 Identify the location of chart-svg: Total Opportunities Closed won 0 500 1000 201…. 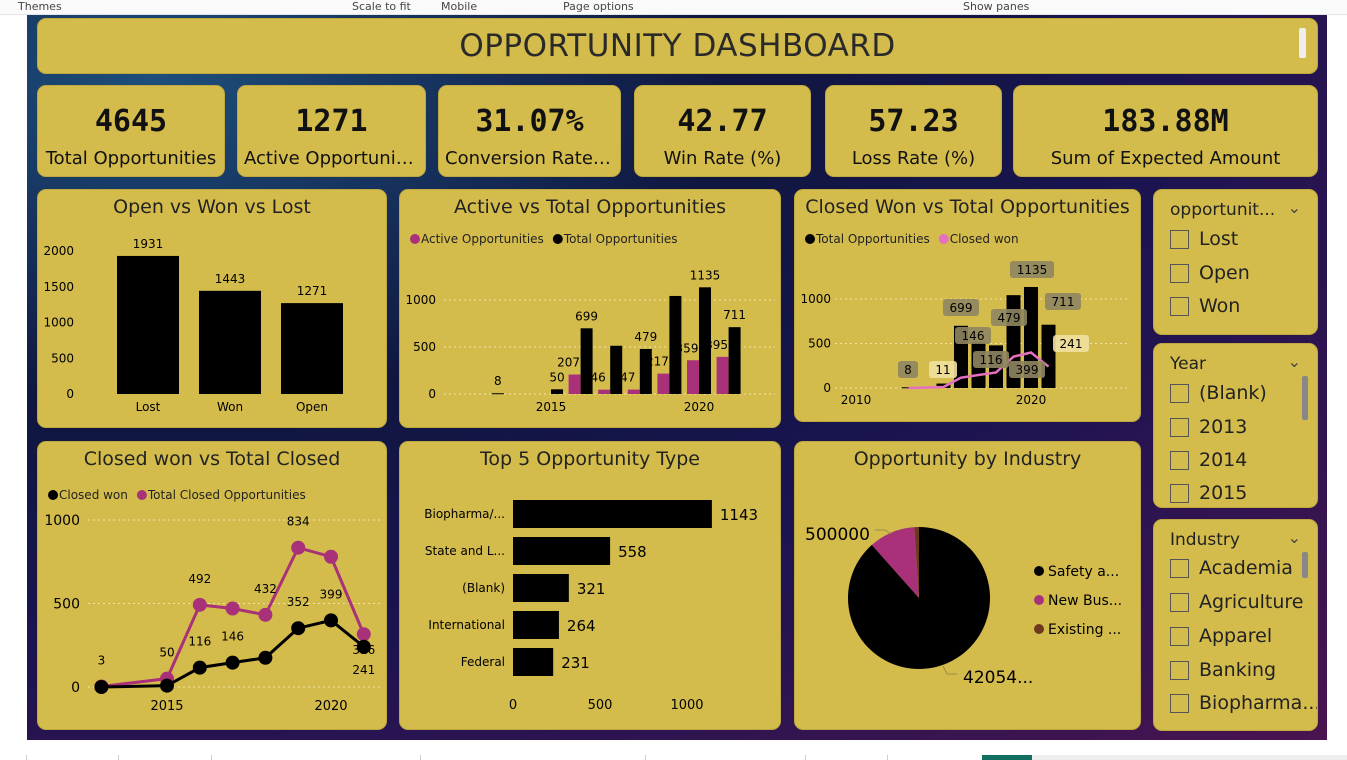
(965, 319).